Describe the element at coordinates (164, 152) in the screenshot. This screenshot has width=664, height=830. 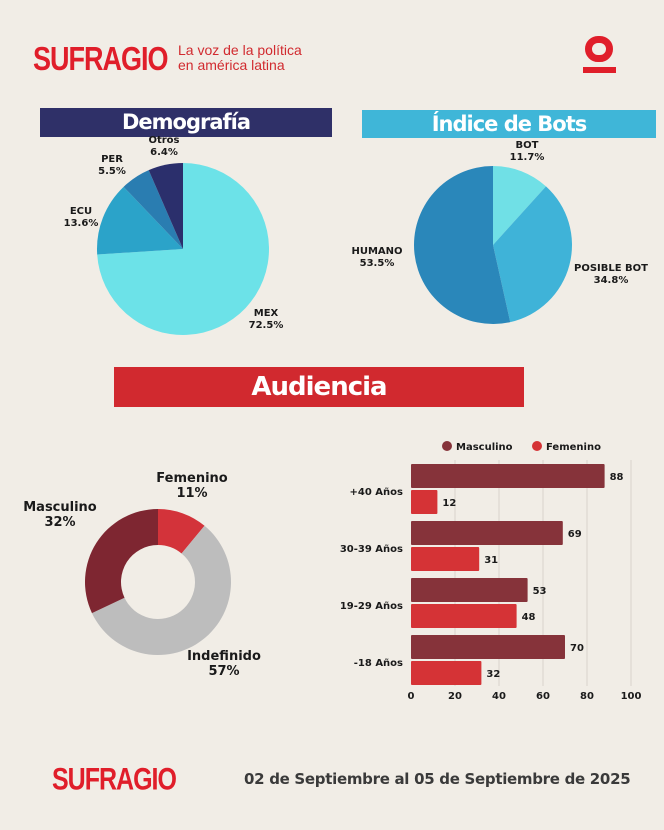
I see `slice-value: 6.4%` at that location.